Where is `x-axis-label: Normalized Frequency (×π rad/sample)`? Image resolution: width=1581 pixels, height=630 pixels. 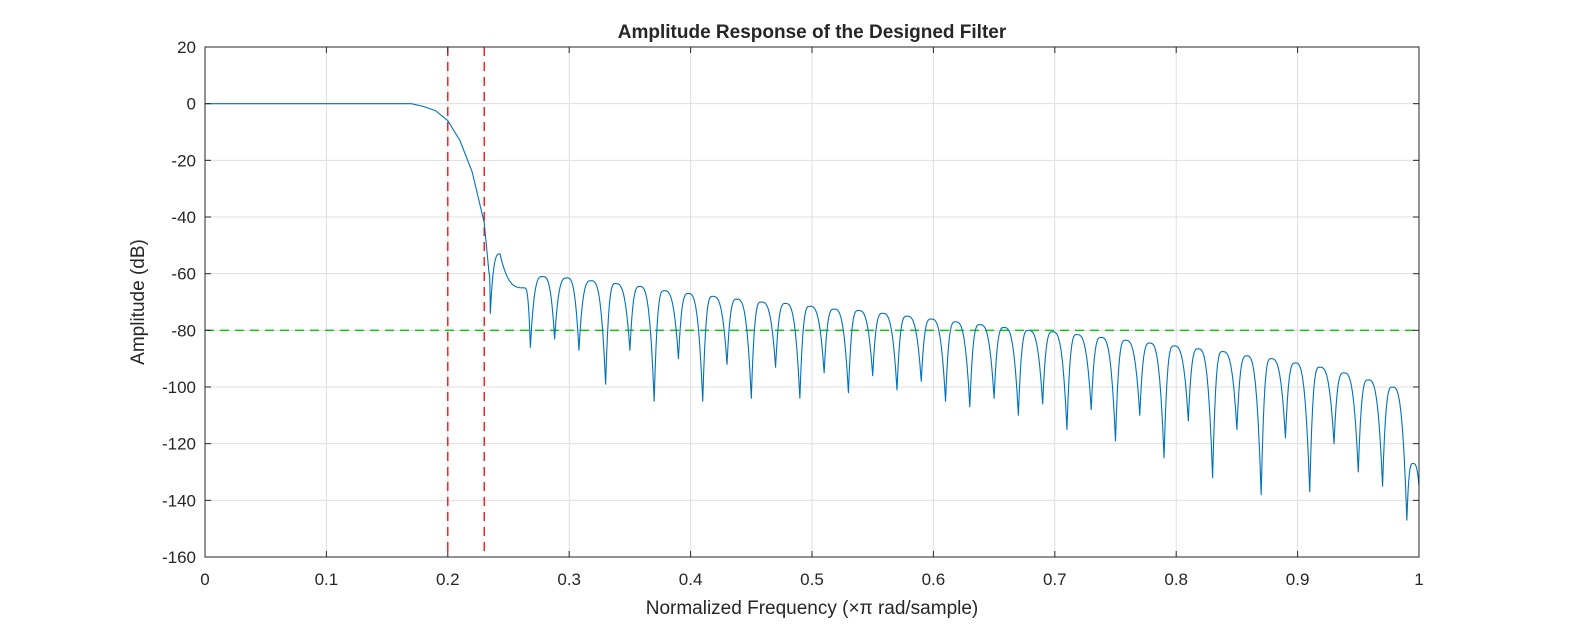 x-axis-label: Normalized Frequency (×π rad/sample) is located at coordinates (812, 608).